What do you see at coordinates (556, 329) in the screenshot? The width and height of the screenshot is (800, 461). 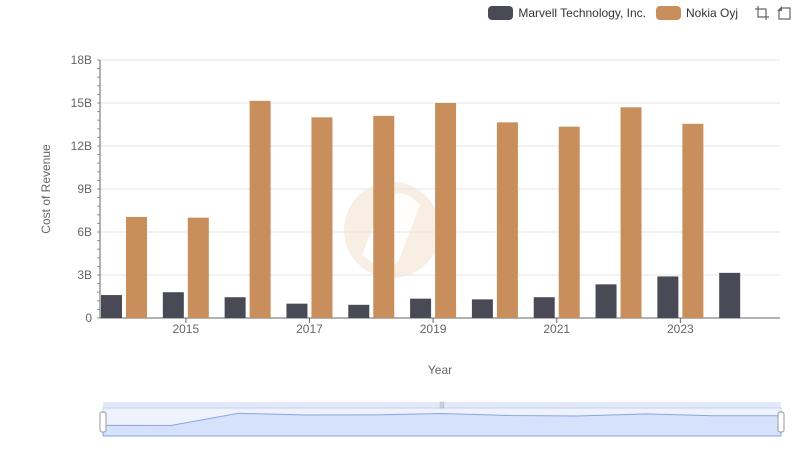 I see `x-tick-label: 2021` at bounding box center [556, 329].